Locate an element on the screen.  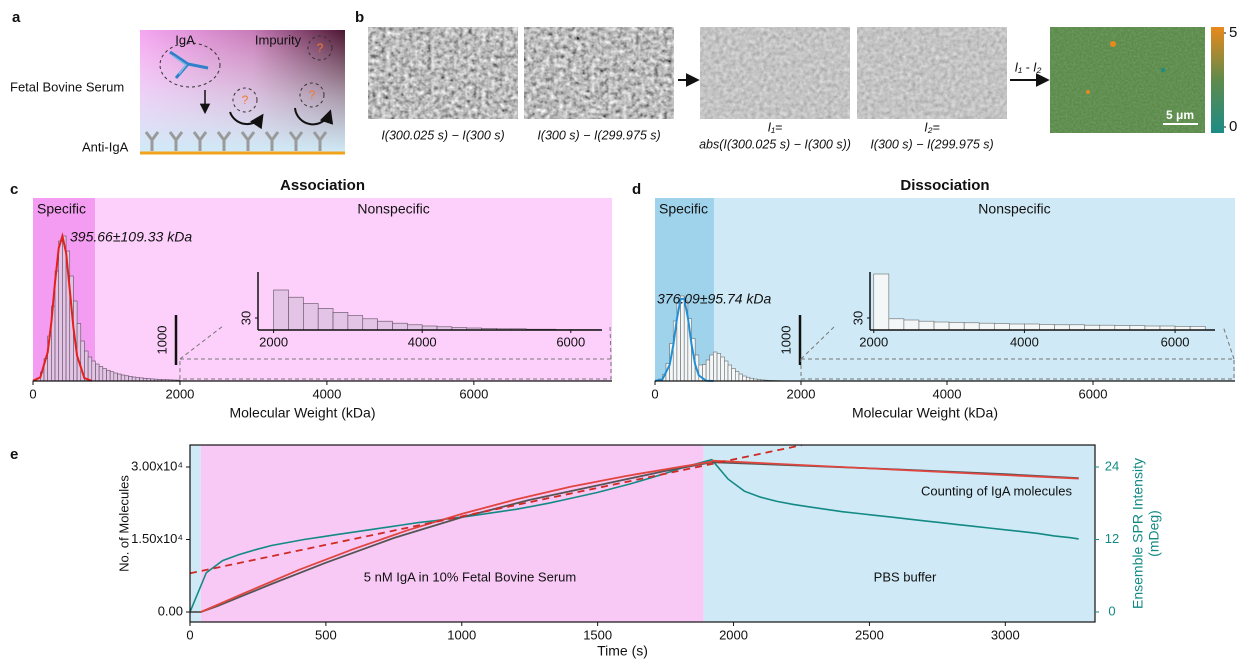
panel-label: c is located at coordinates (14, 189).